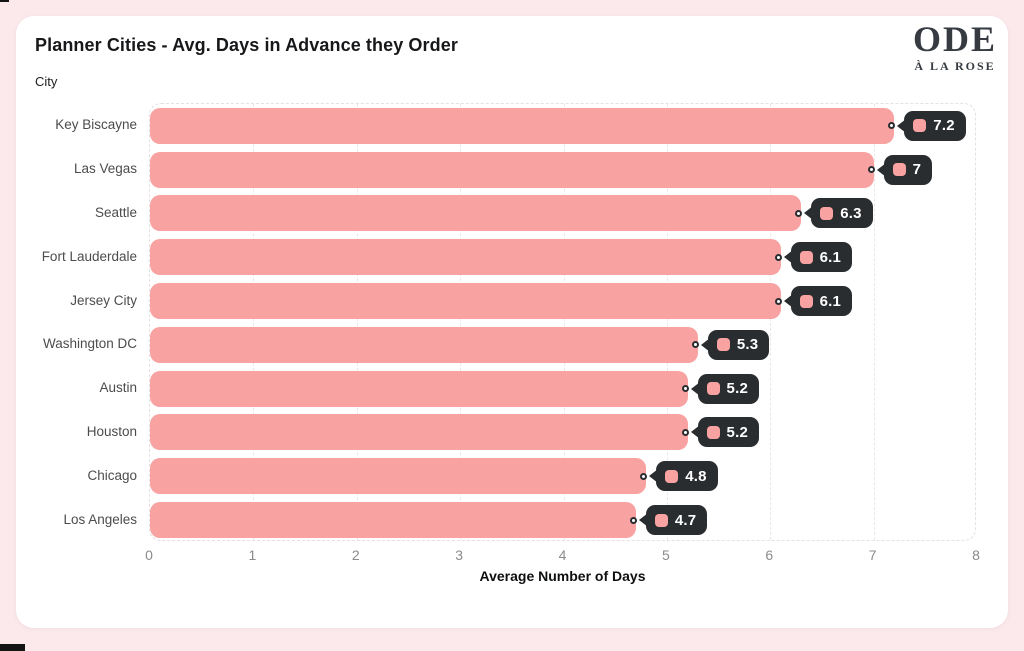 Image resolution: width=1024 pixels, height=651 pixels. I want to click on category-label: Key Biscayne, so click(96, 125).